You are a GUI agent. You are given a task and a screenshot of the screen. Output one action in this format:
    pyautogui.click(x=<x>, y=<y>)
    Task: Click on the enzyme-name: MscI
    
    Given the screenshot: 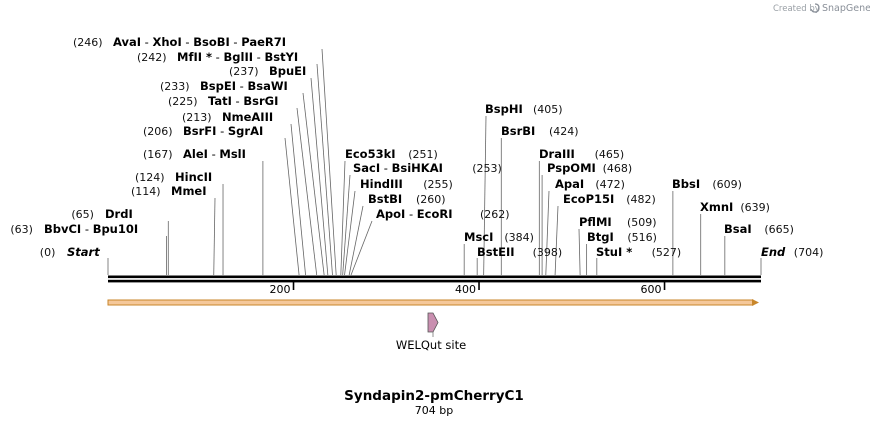 What is the action you would take?
    pyautogui.click(x=478, y=237)
    